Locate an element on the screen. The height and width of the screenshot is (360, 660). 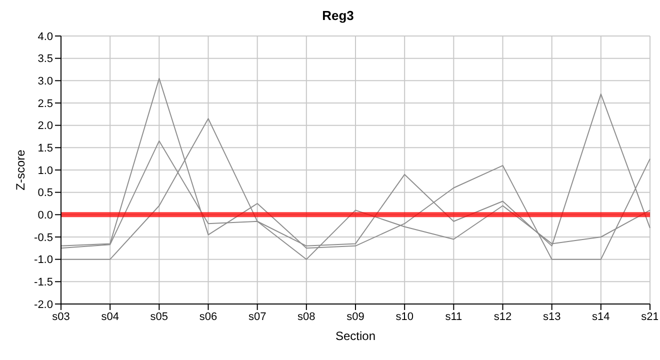
x-tick-label: s09 is located at coordinates (355, 316).